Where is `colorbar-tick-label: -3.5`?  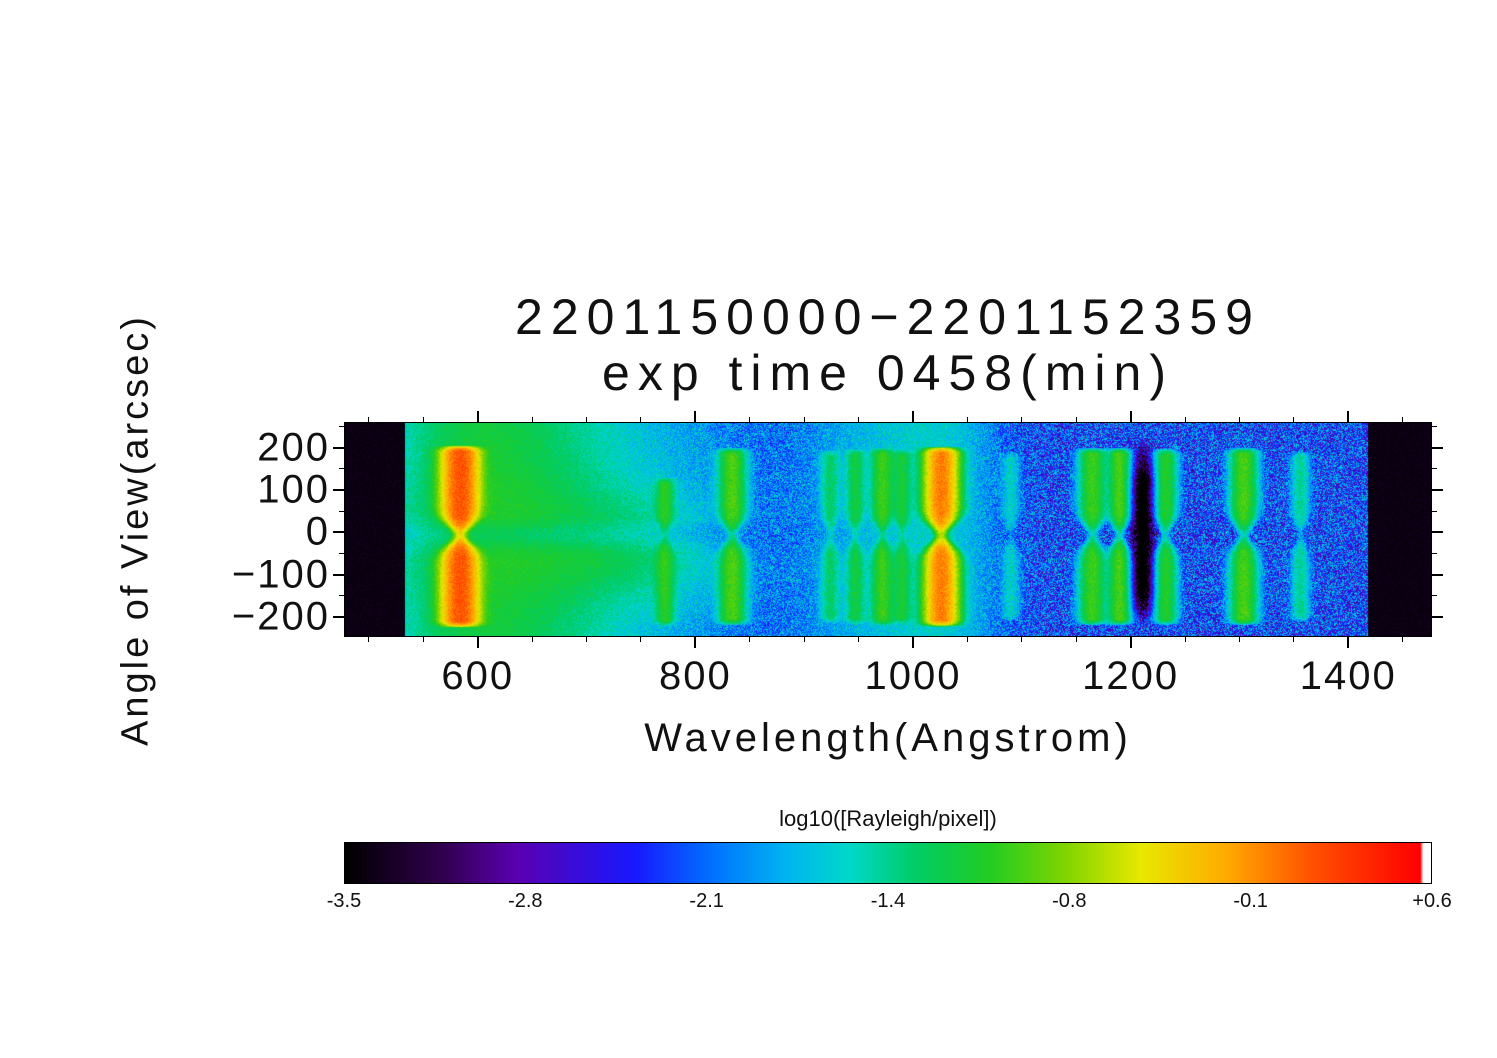 colorbar-tick-label: -3.5 is located at coordinates (344, 901).